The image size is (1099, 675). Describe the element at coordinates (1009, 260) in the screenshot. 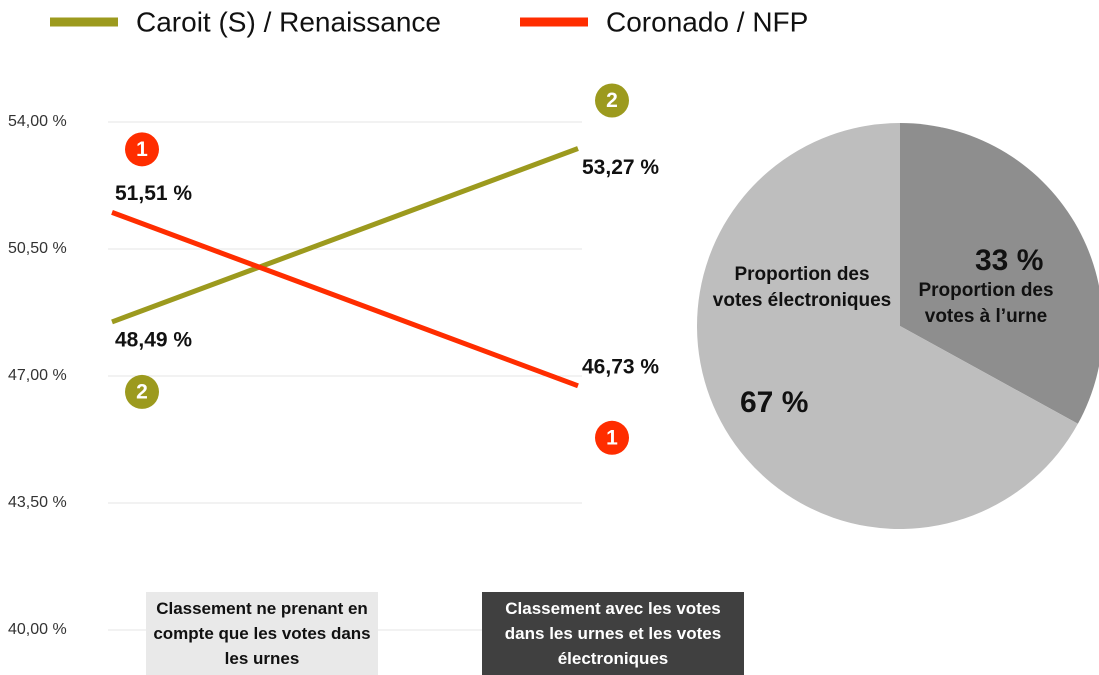

I see `slice-value-label: 33 %` at that location.